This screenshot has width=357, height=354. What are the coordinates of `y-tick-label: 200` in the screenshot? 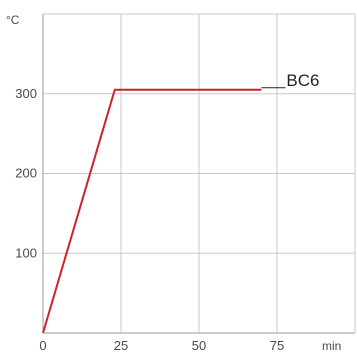 It's located at (26, 173).